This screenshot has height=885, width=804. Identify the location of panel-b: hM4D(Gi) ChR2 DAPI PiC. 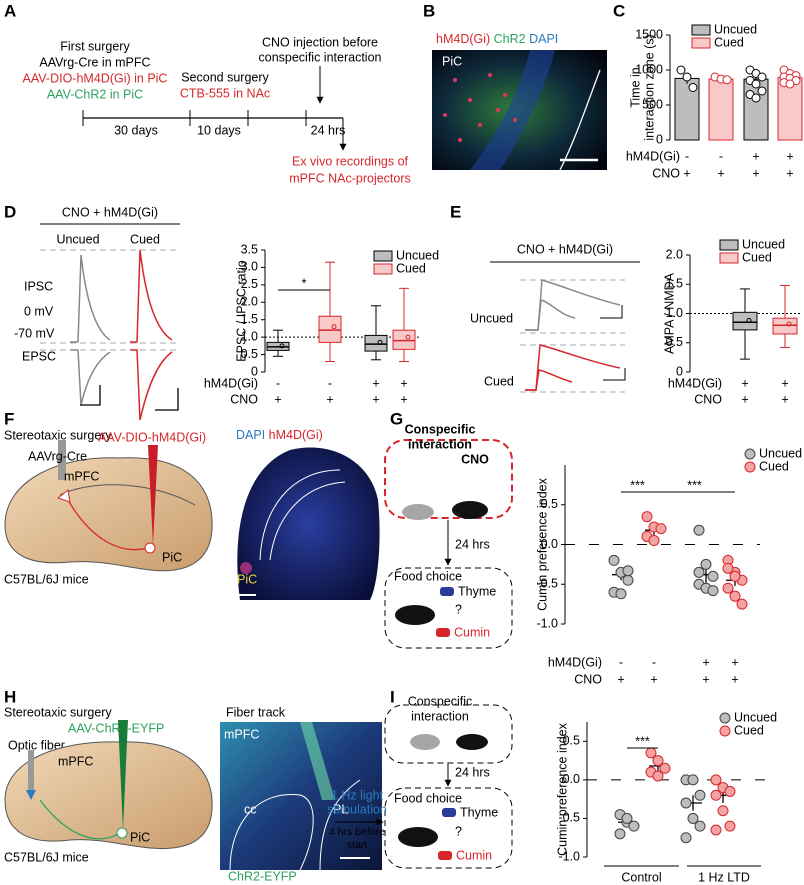
(519, 101).